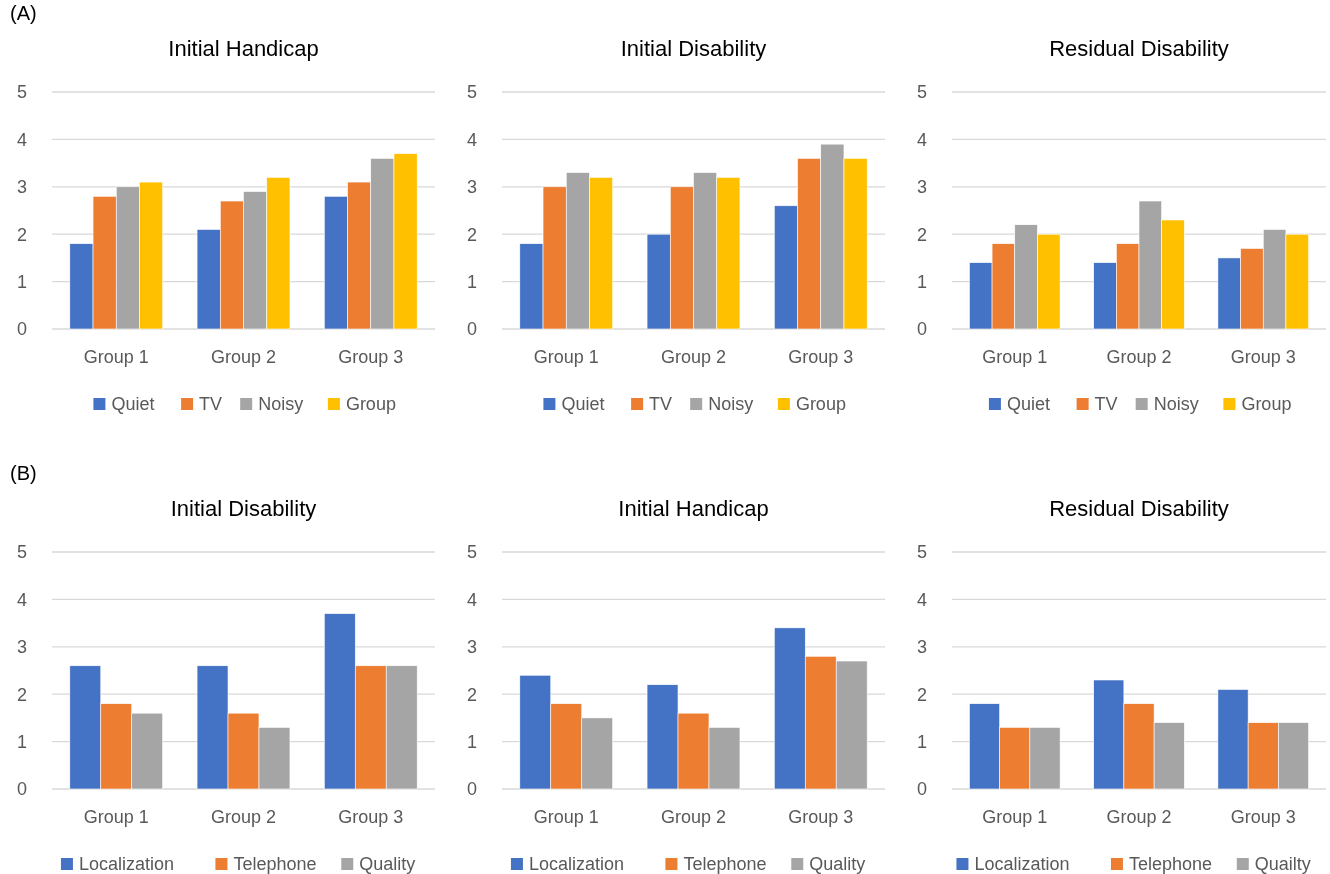 This screenshot has width=1330, height=874. Describe the element at coordinates (23, 473) in the screenshot. I see `text: (B)` at that location.